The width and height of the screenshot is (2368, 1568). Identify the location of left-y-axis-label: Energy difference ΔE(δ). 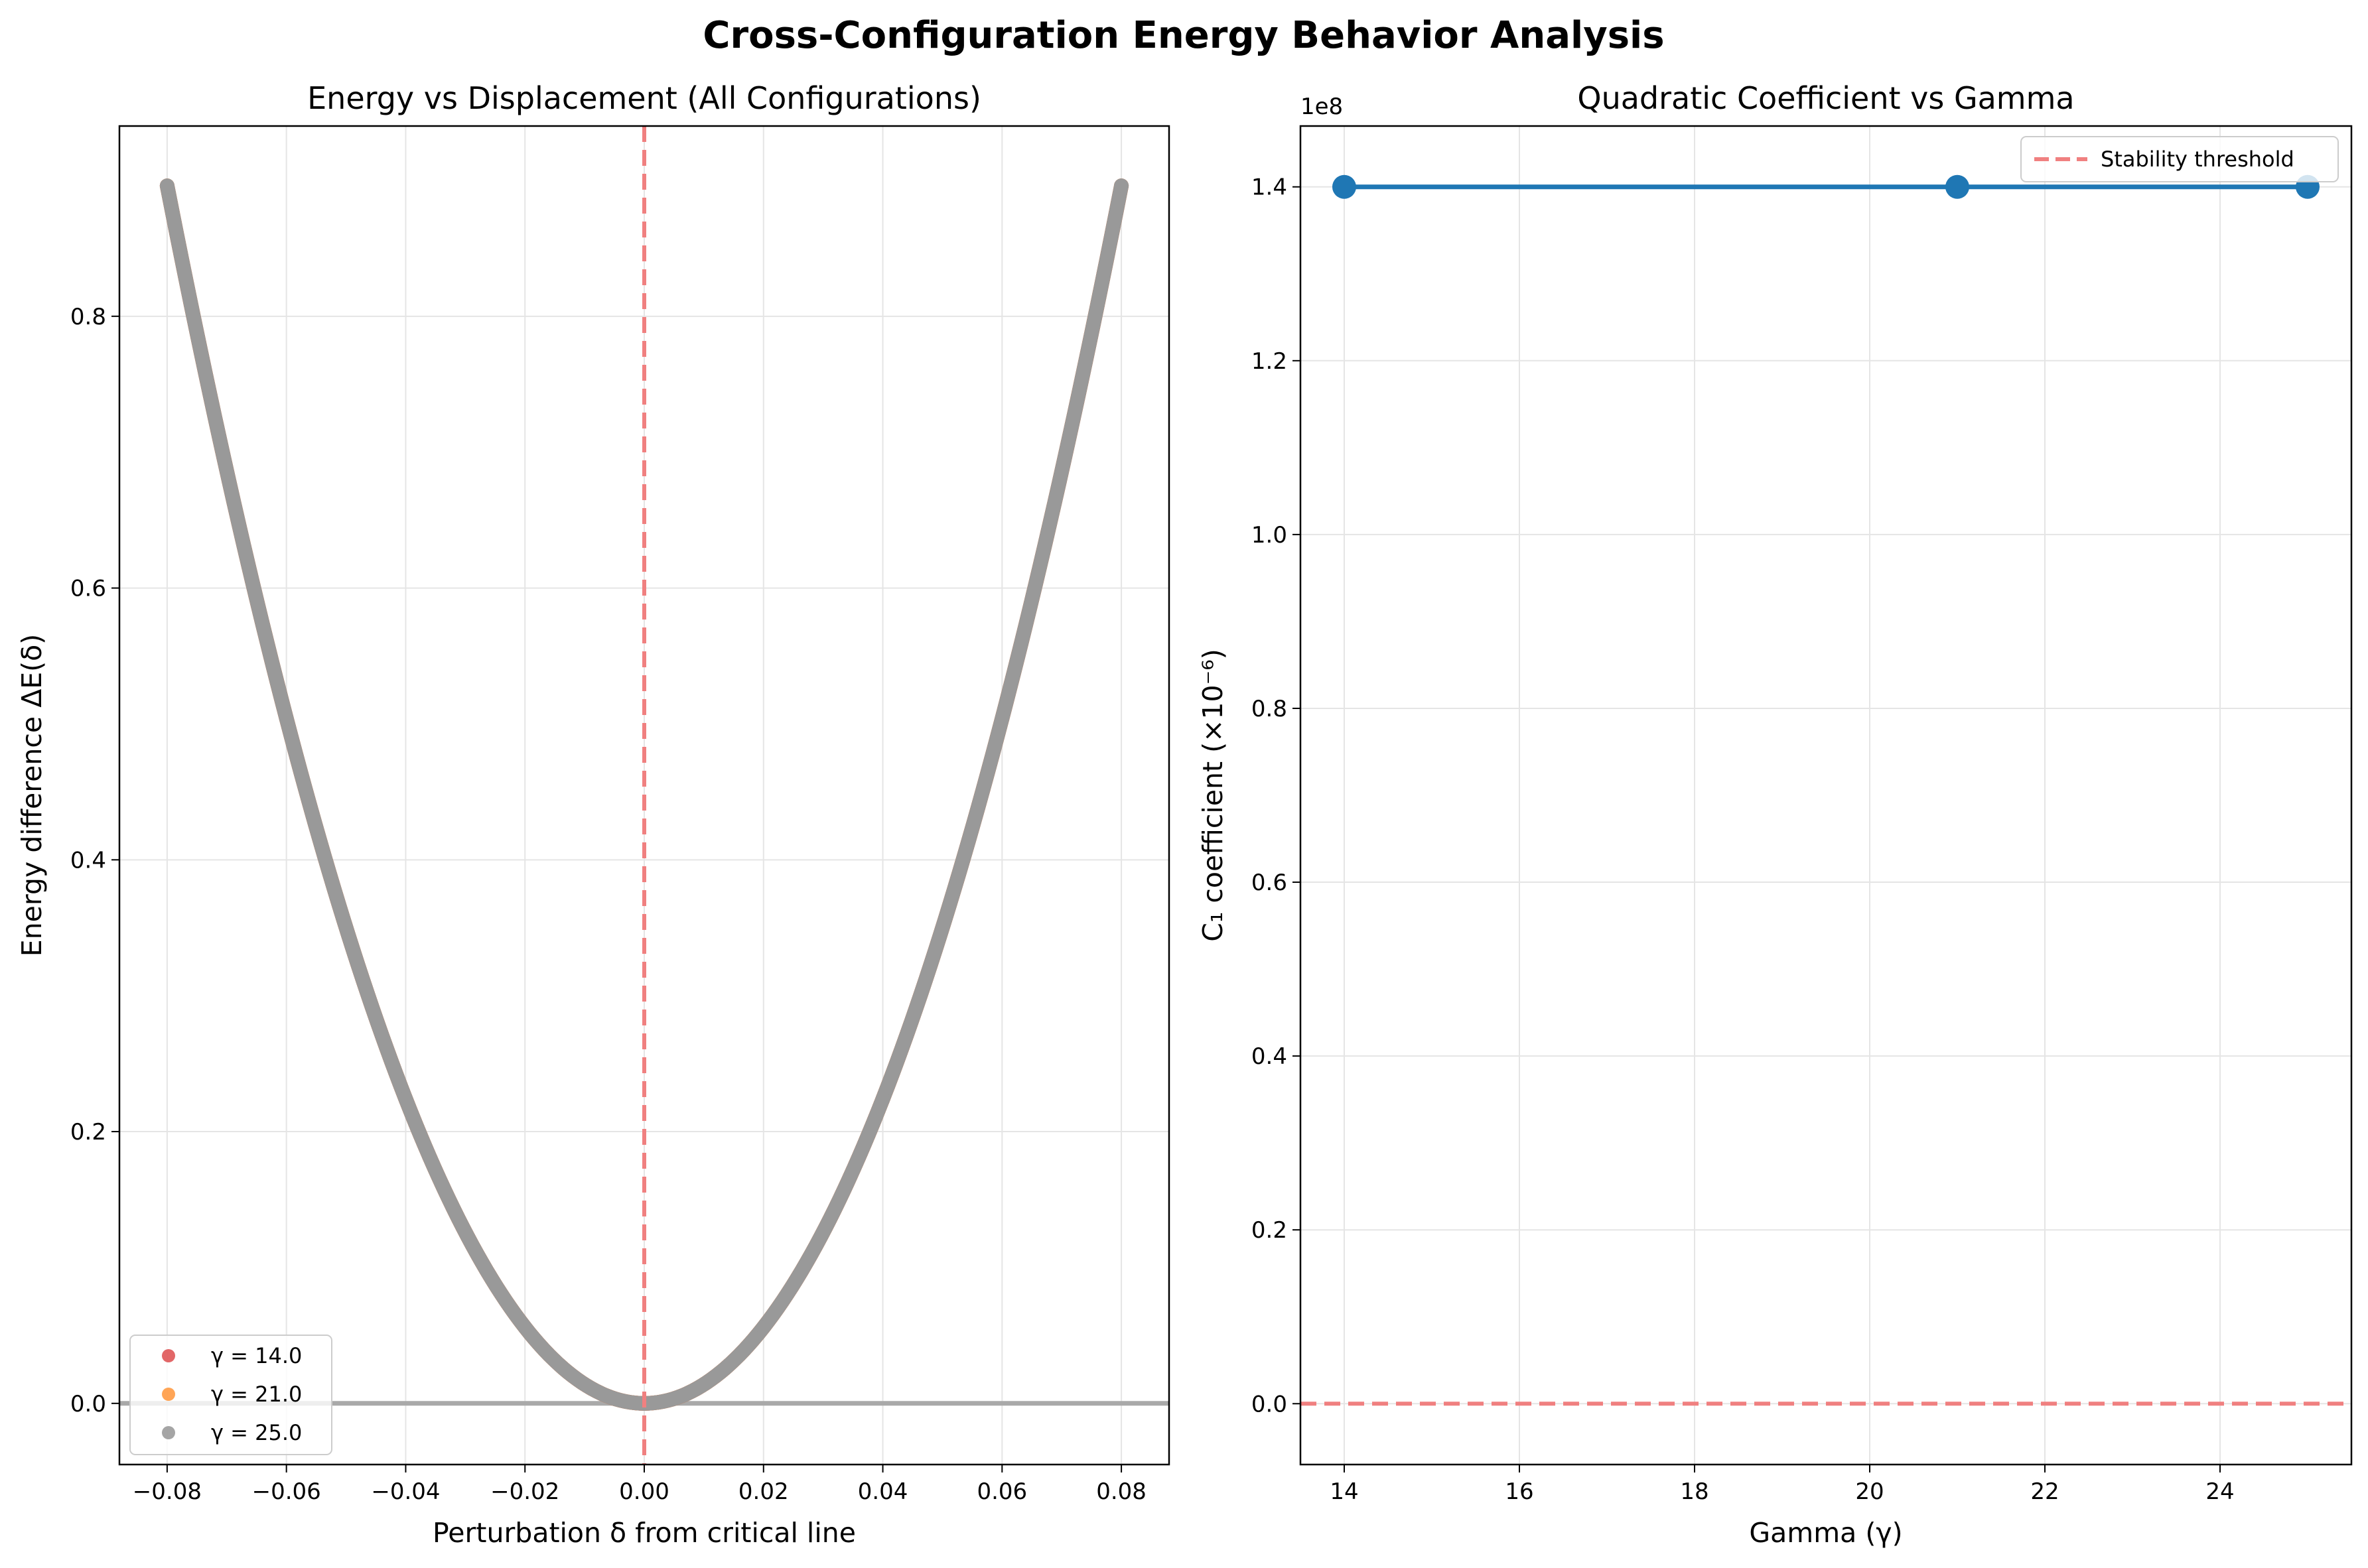
(32, 795).